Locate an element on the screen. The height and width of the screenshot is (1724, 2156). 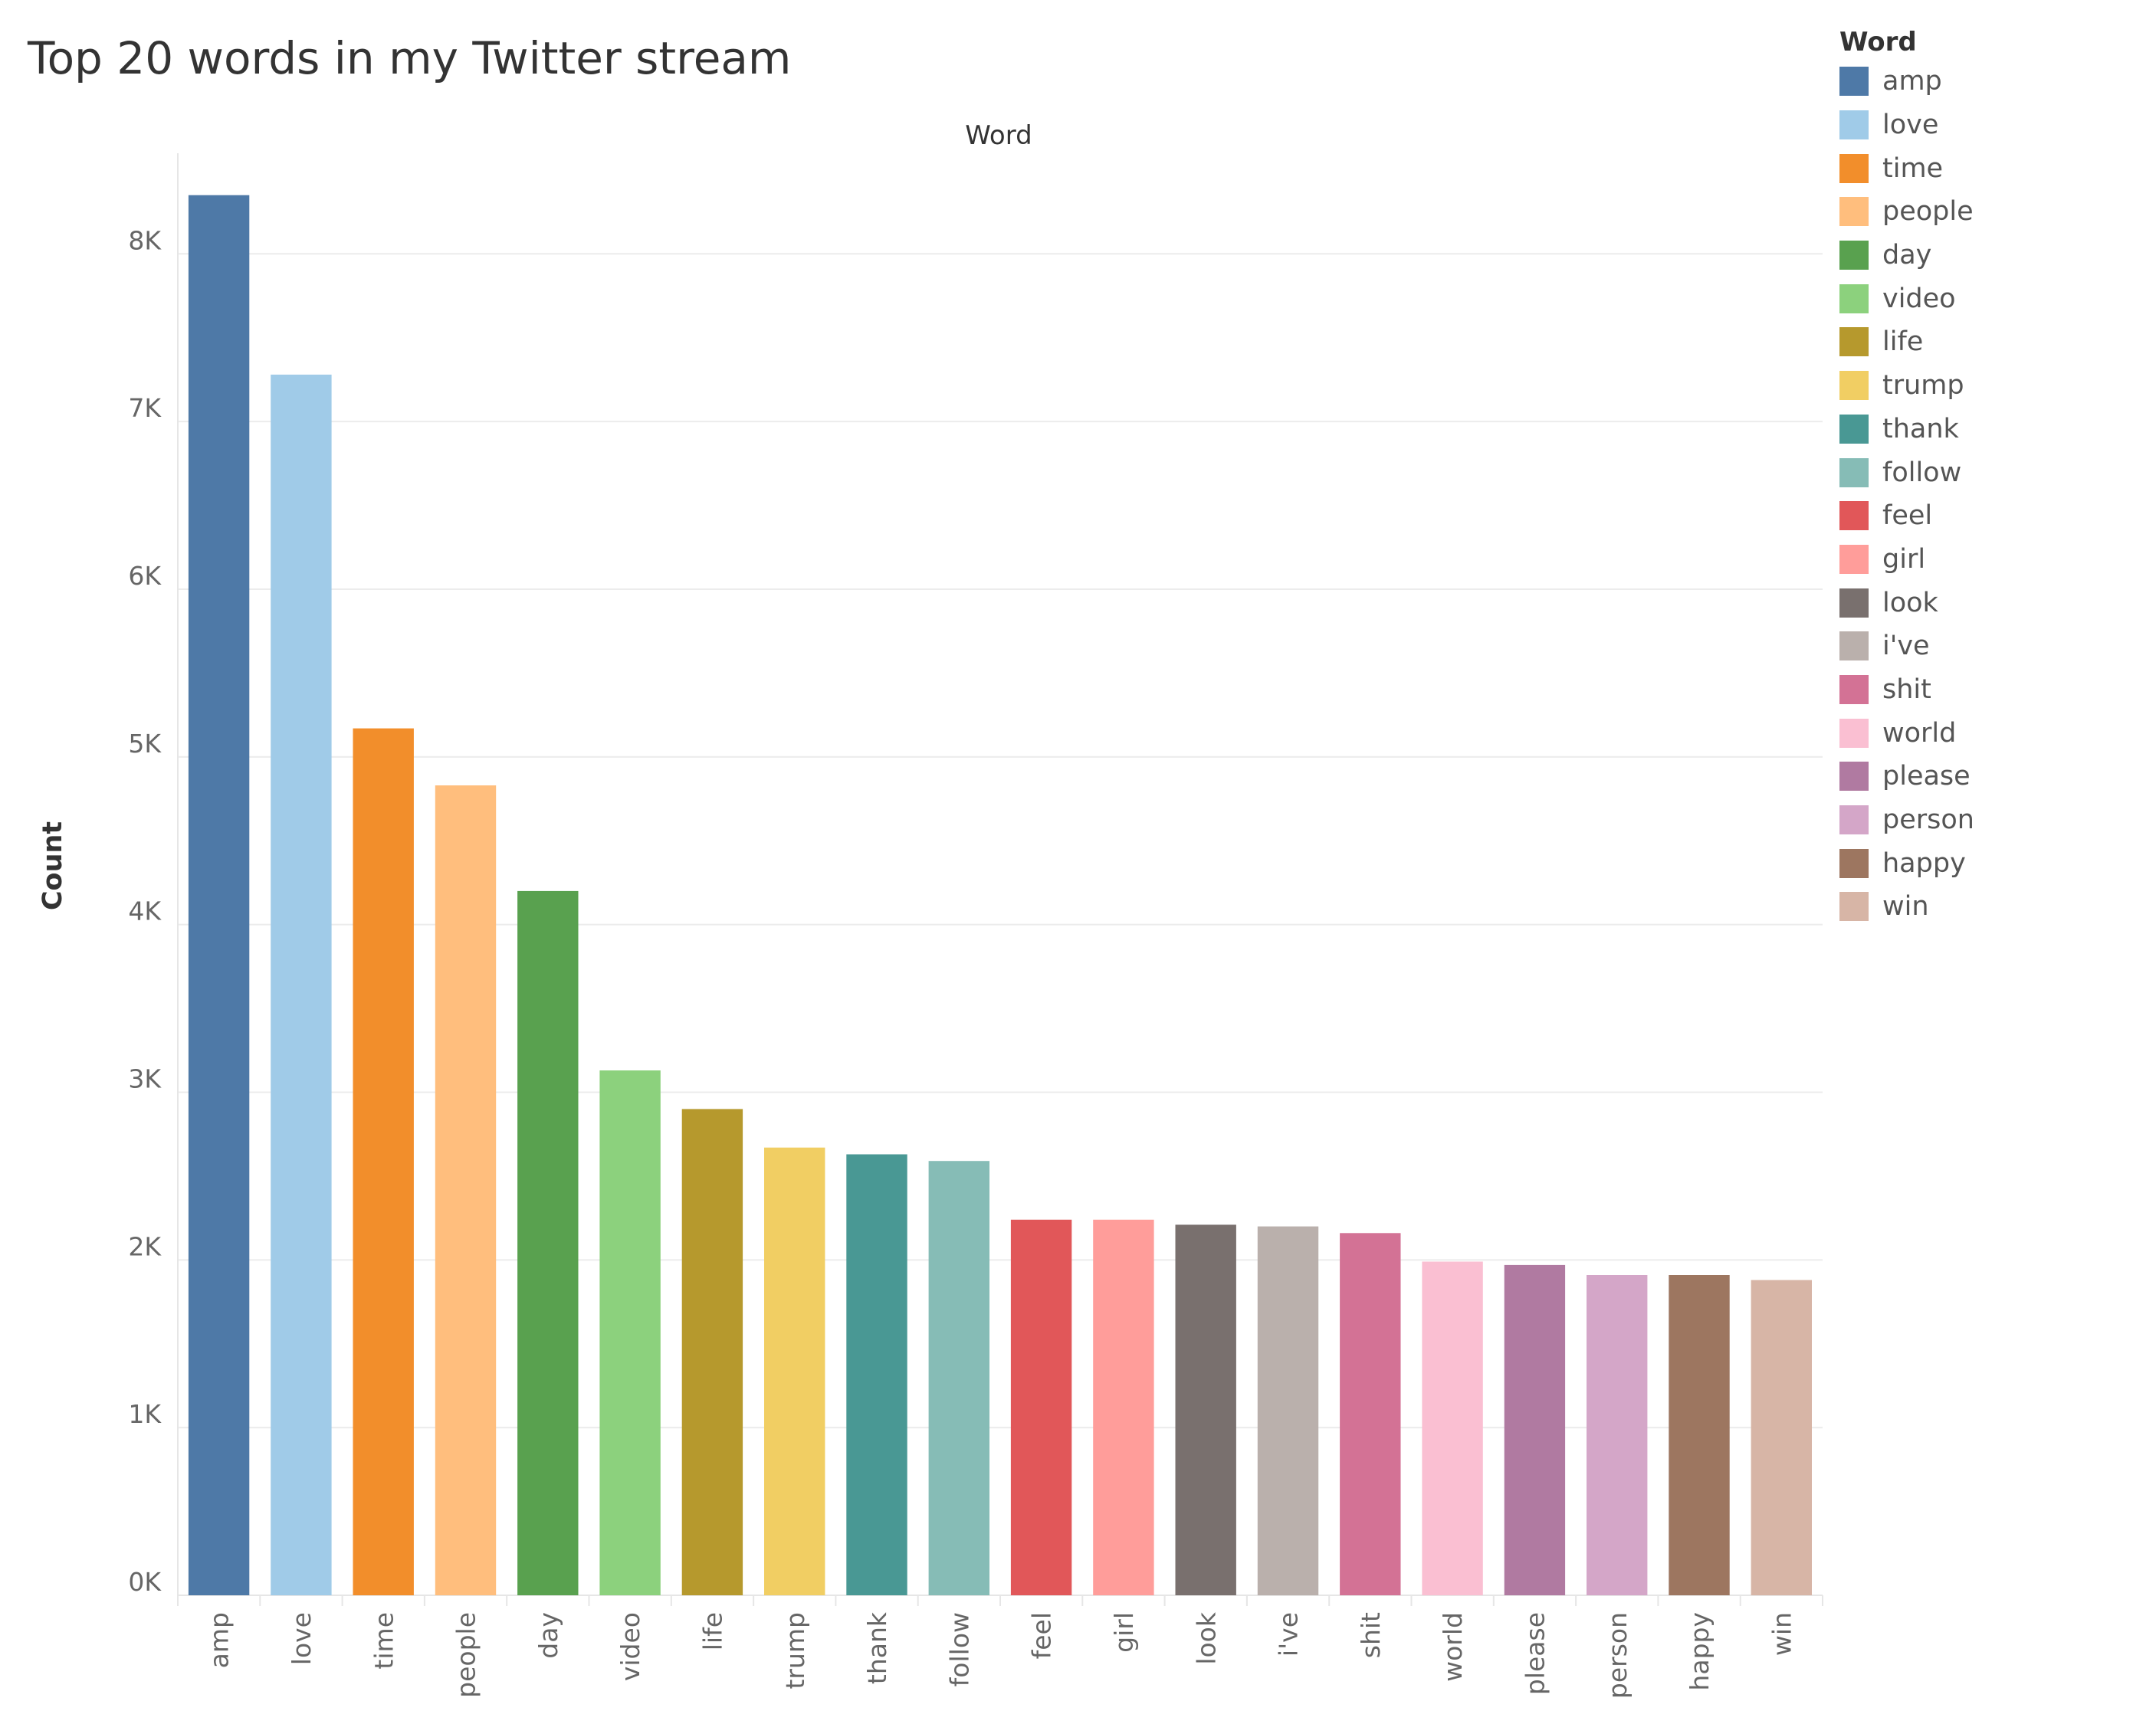
x-tick-label: please is located at coordinates (1536, 1653).